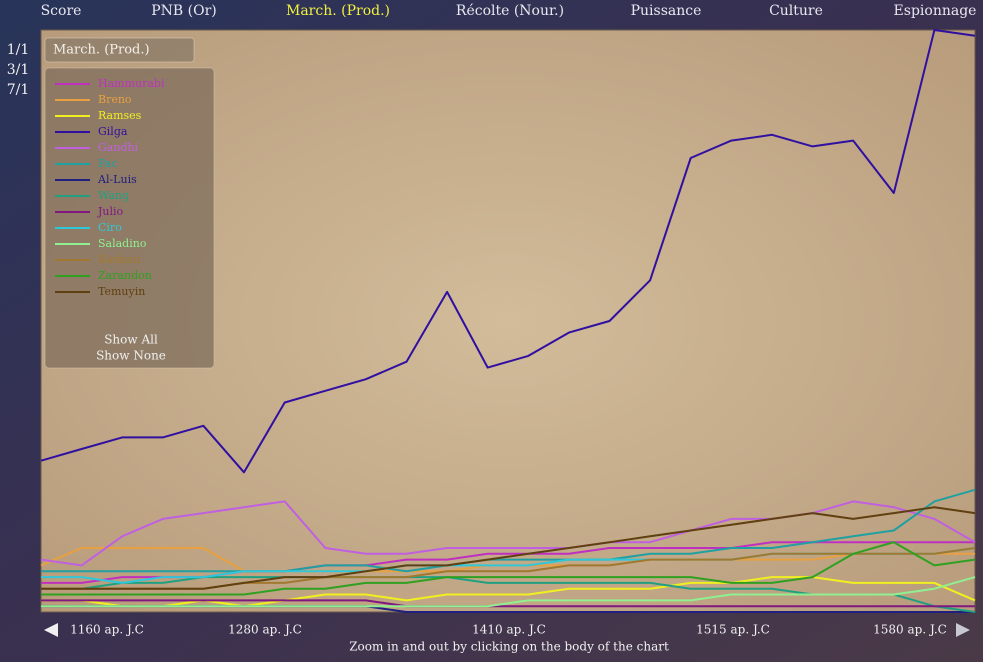  Describe the element at coordinates (61, 11) in the screenshot. I see `tab: Score` at that location.